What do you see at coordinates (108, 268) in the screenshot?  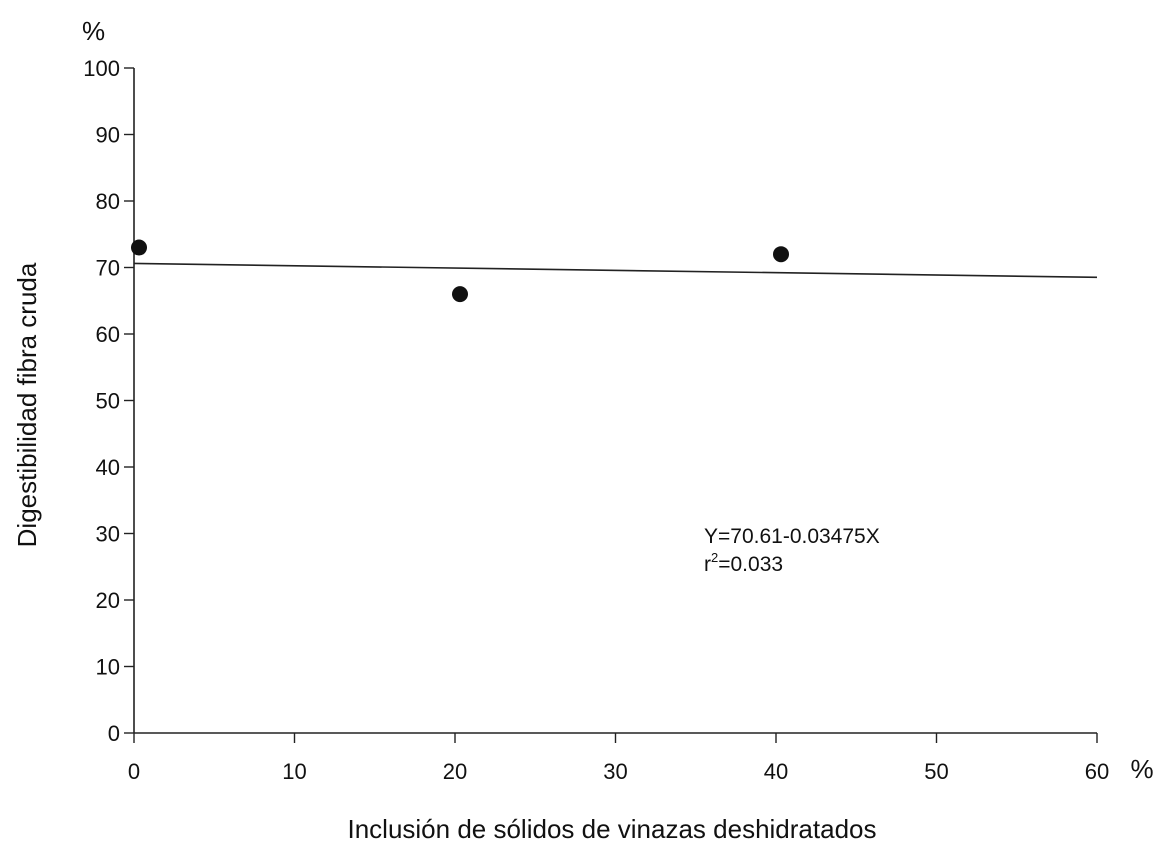 I see `y-tick-label: 70` at bounding box center [108, 268].